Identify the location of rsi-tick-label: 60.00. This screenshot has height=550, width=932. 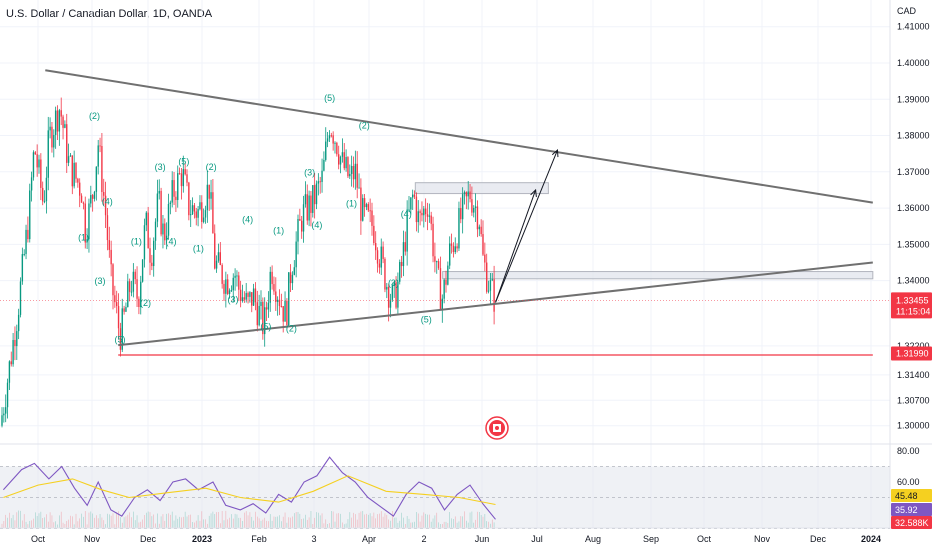
(908, 482).